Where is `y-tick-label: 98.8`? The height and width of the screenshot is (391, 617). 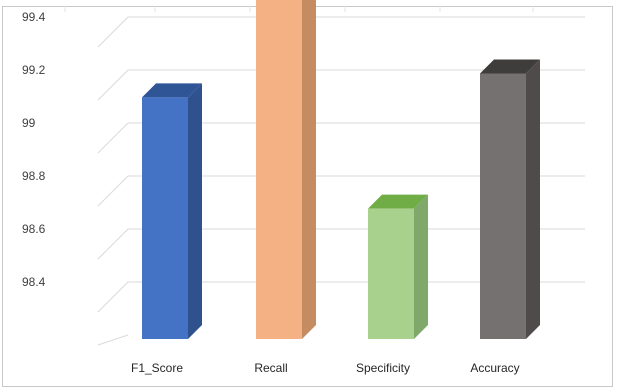
y-tick-label: 98.8 is located at coordinates (34, 176).